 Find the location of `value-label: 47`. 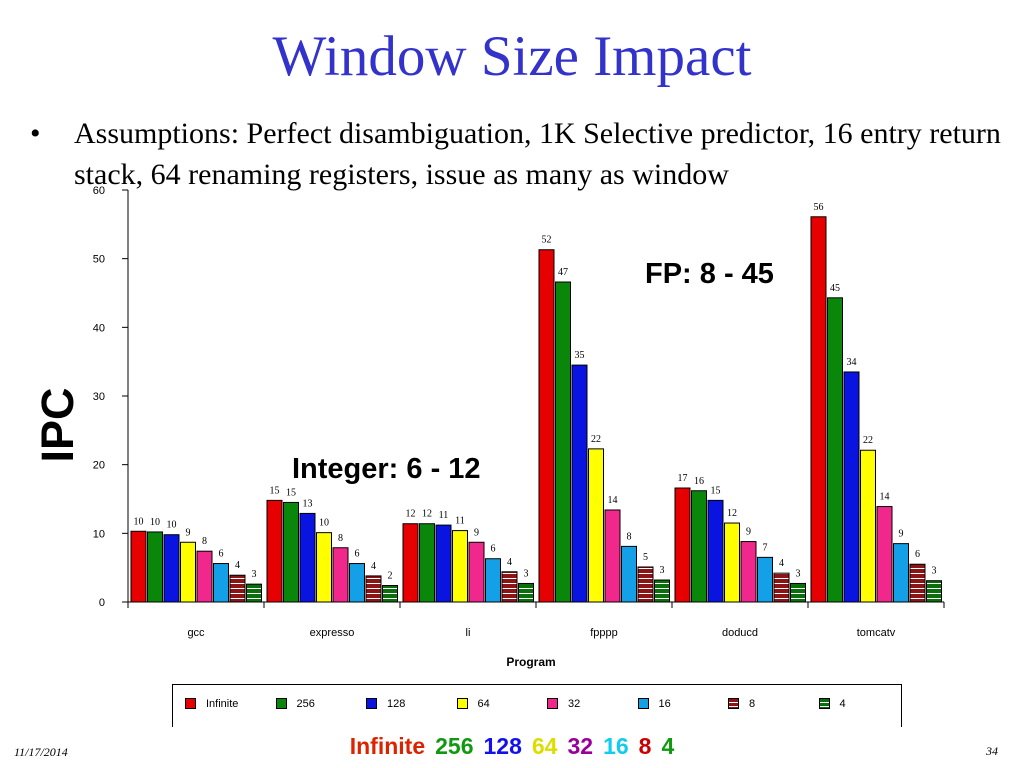

value-label: 47 is located at coordinates (563, 272).